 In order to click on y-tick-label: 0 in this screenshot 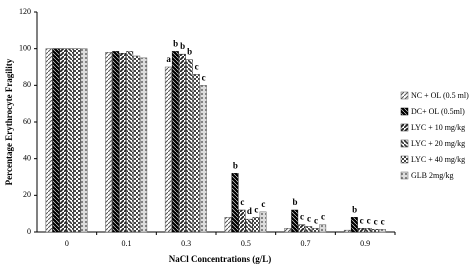, I will do `click(29, 231)`.